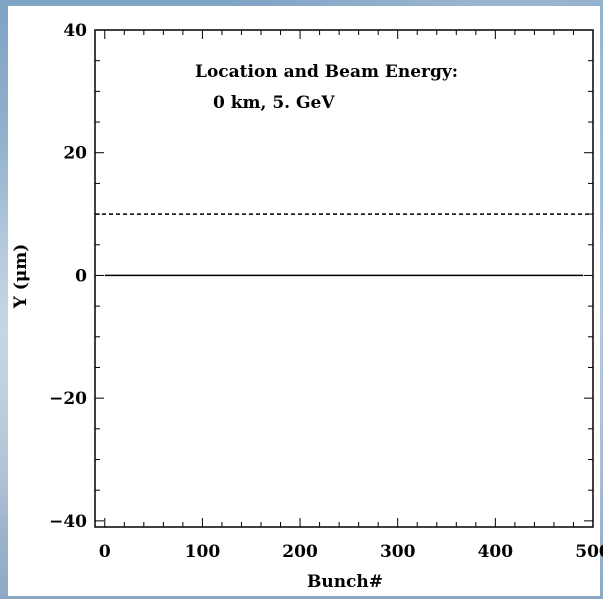 The image size is (603, 599). I want to click on x-tick-label: 0, so click(105, 552).